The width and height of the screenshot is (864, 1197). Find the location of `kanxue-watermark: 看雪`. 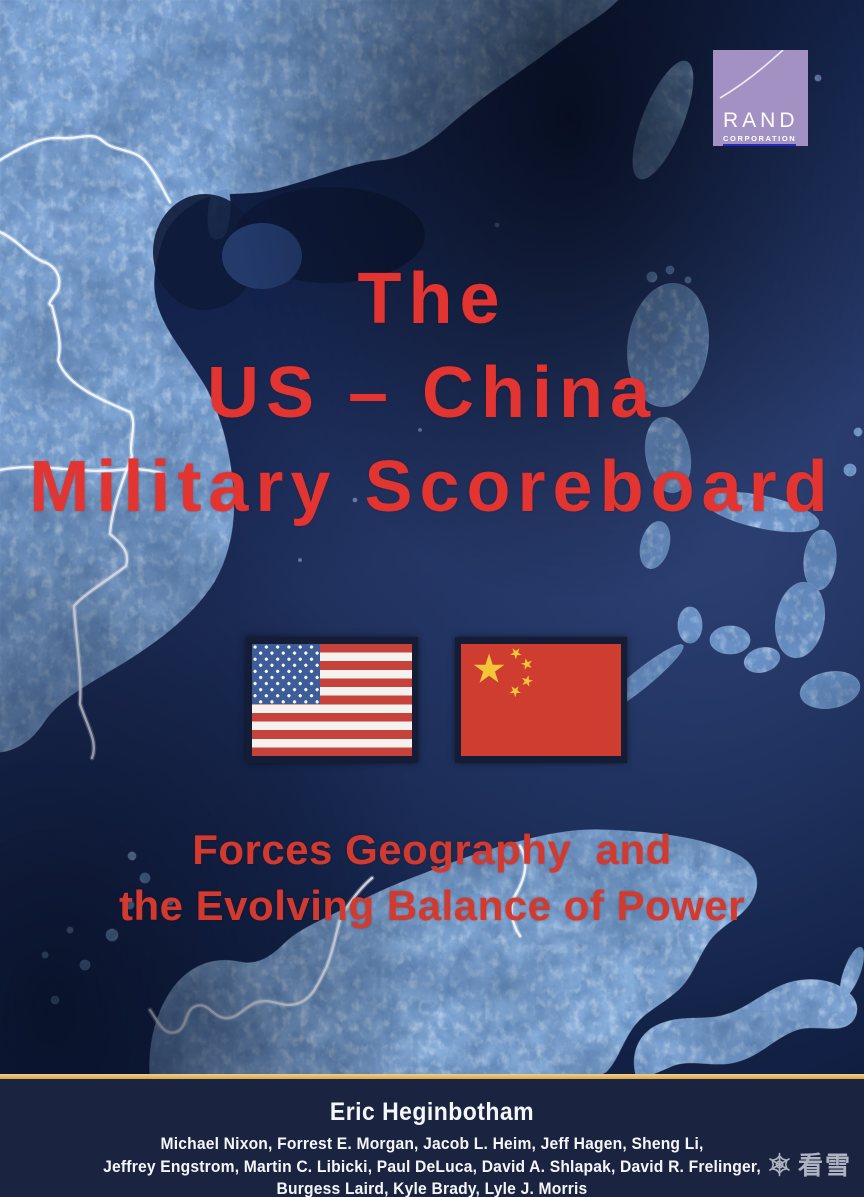

kanxue-watermark: 看雪 is located at coordinates (809, 1164).